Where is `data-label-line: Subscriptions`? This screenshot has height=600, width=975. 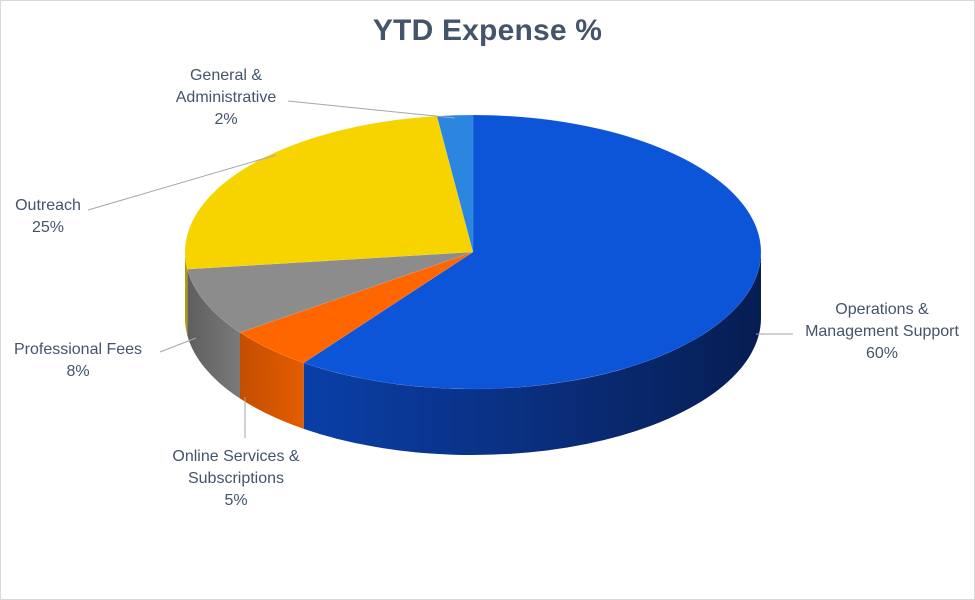 data-label-line: Subscriptions is located at coordinates (236, 478).